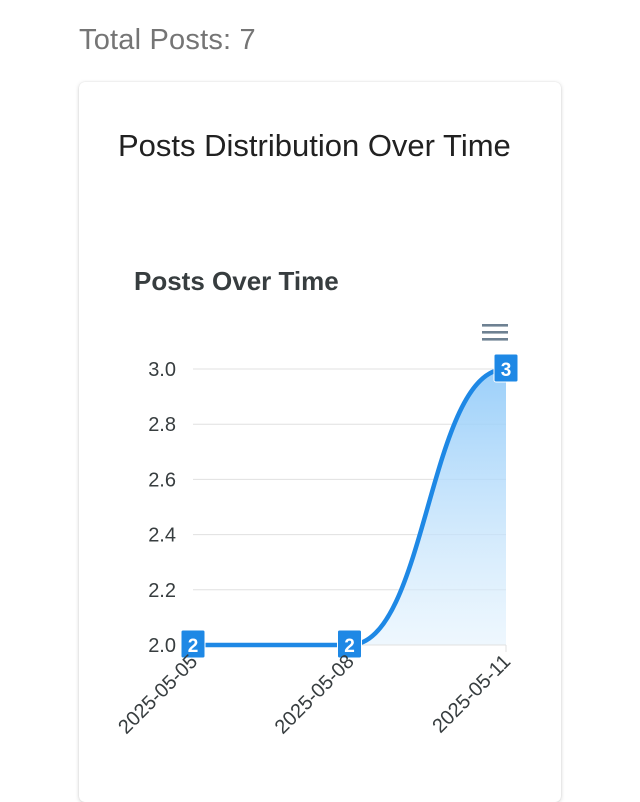 The width and height of the screenshot is (640, 802). I want to click on y-tick-label: 2.6, so click(162, 480).